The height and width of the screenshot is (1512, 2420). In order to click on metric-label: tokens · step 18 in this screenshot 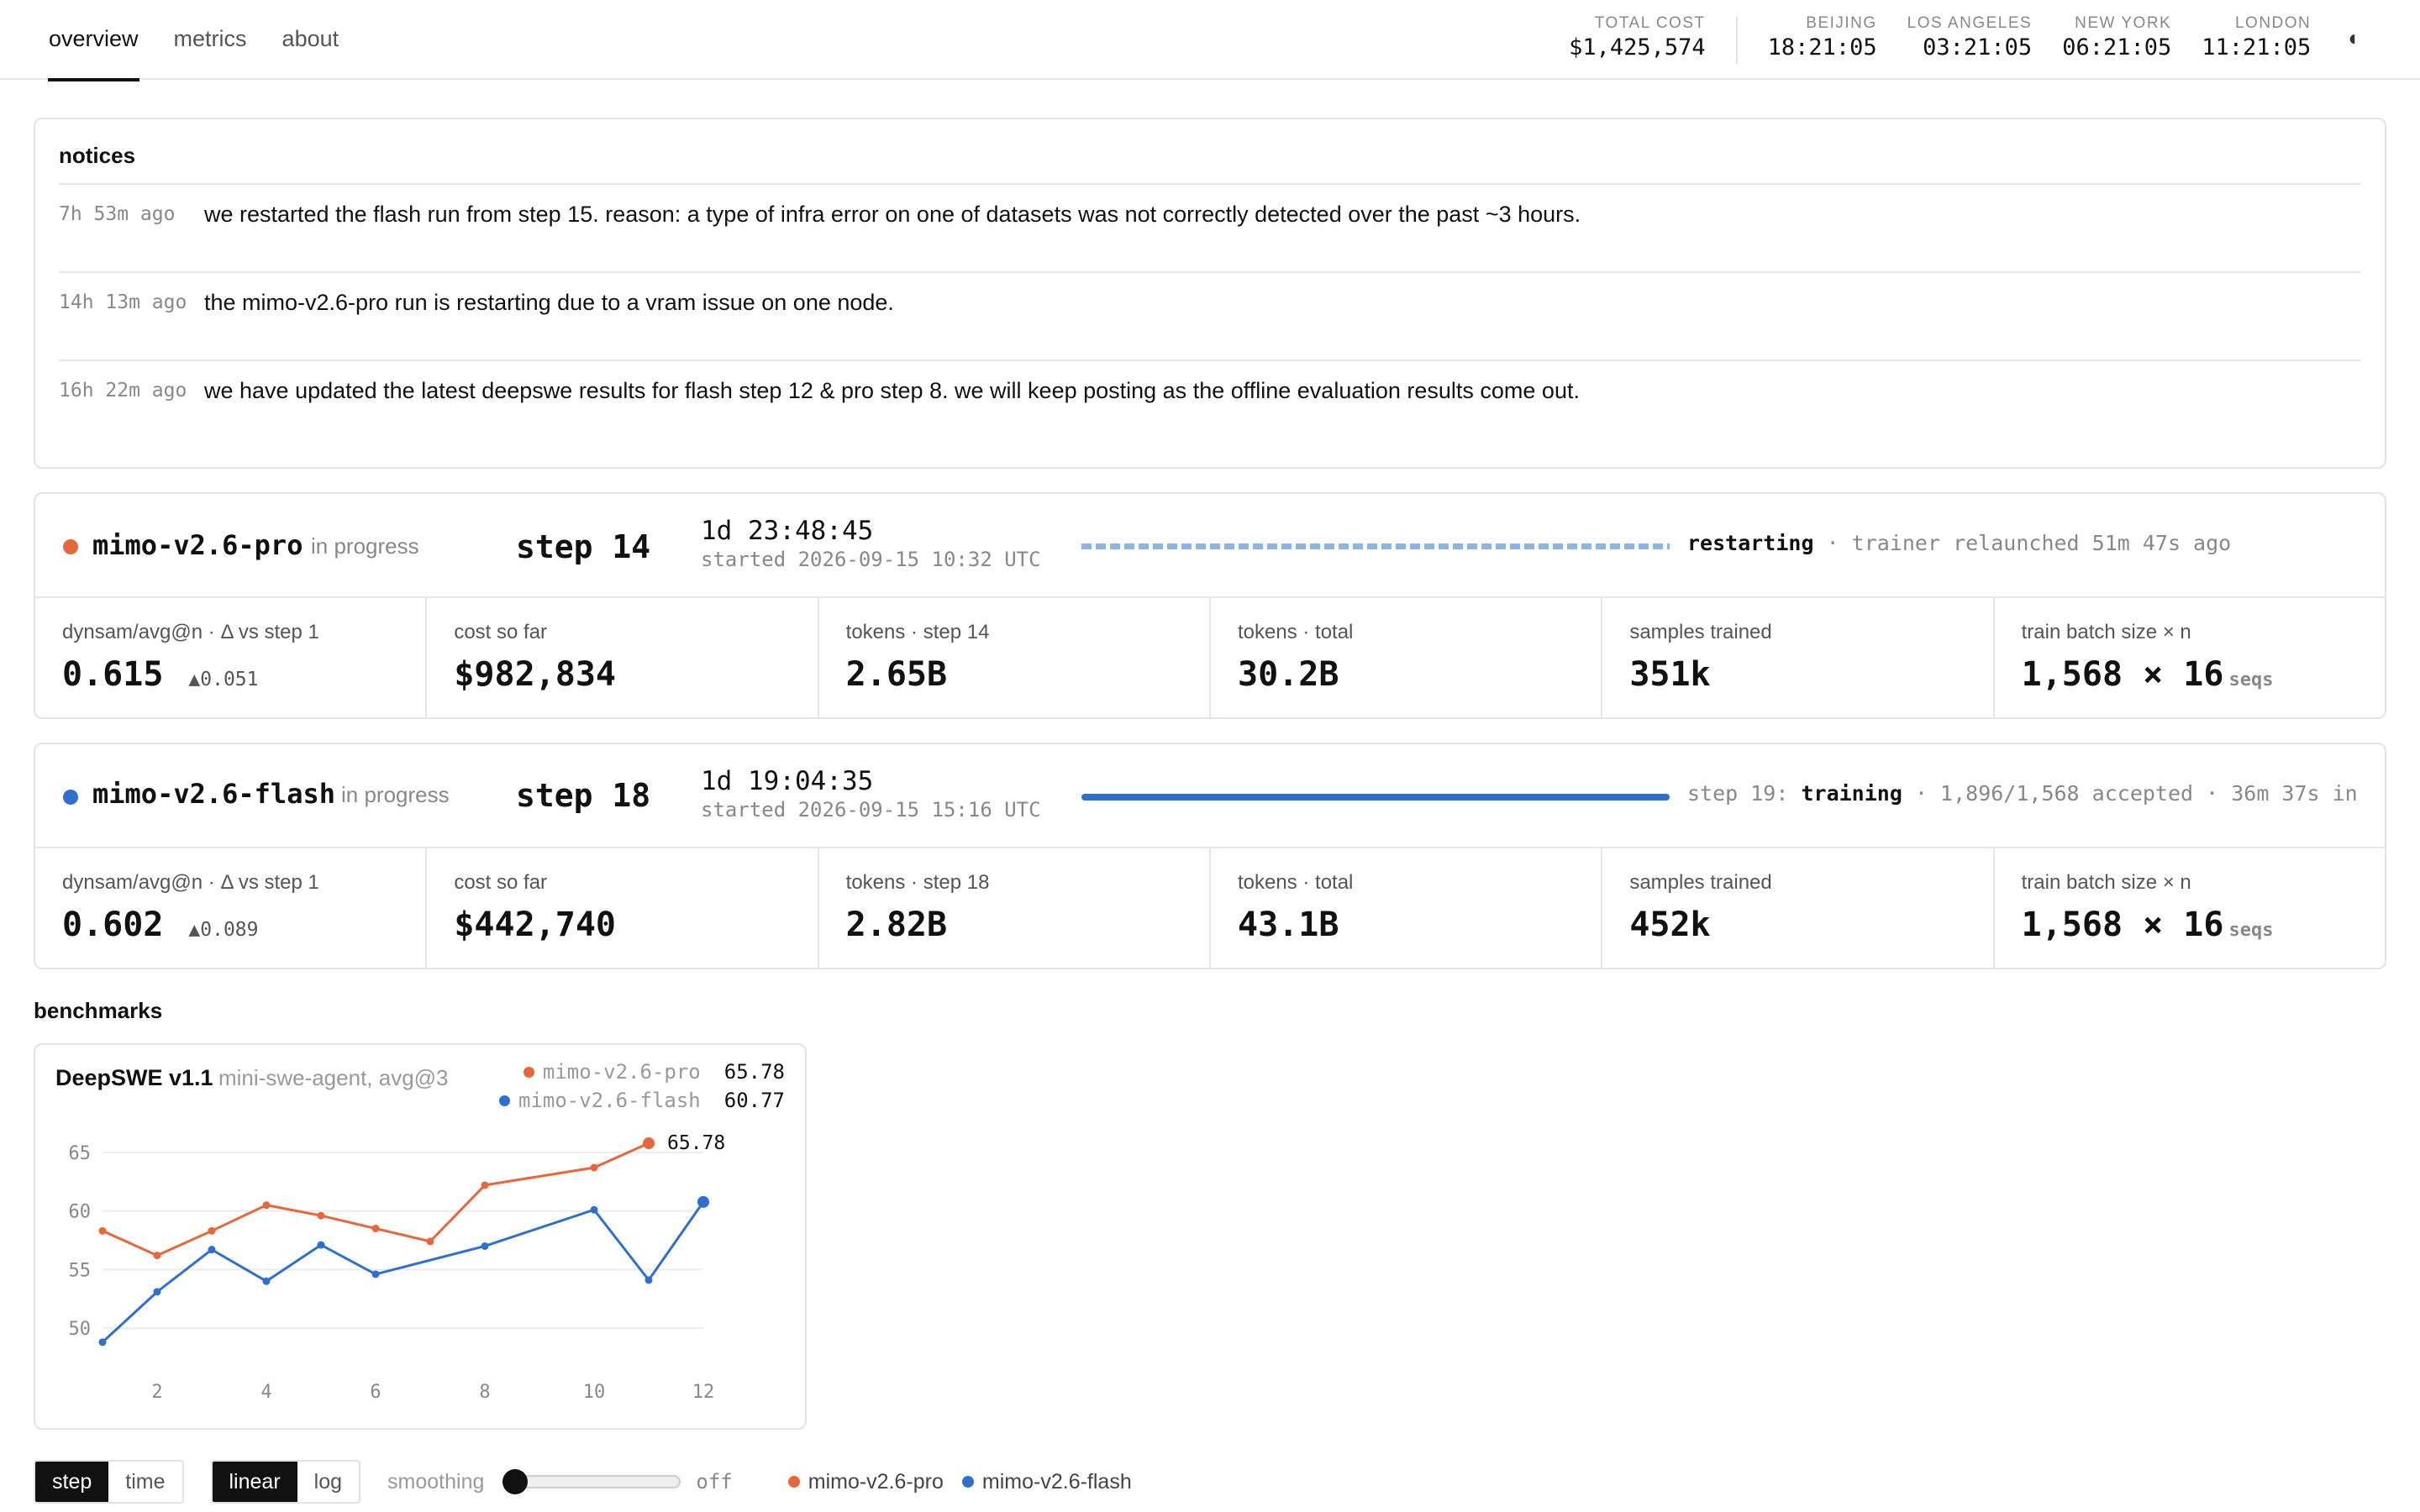, I will do `click(917, 882)`.